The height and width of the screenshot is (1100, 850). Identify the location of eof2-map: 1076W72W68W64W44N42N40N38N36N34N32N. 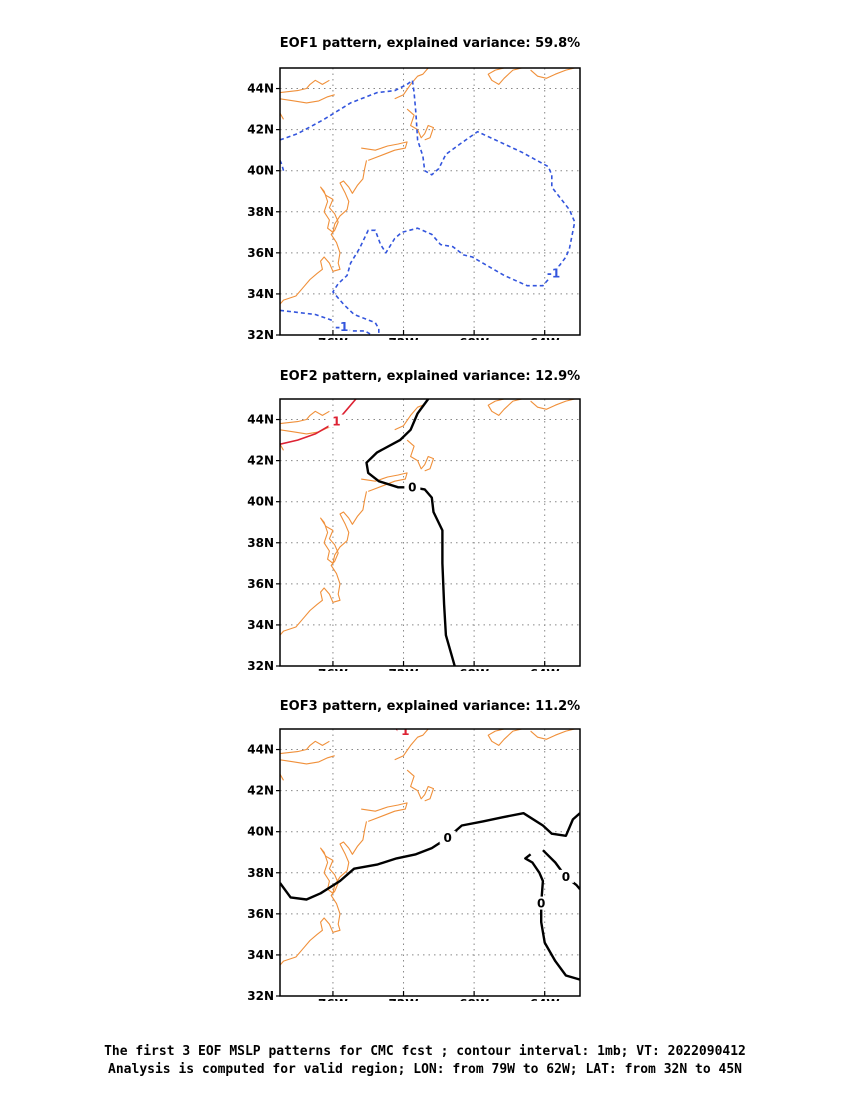
(414, 534).